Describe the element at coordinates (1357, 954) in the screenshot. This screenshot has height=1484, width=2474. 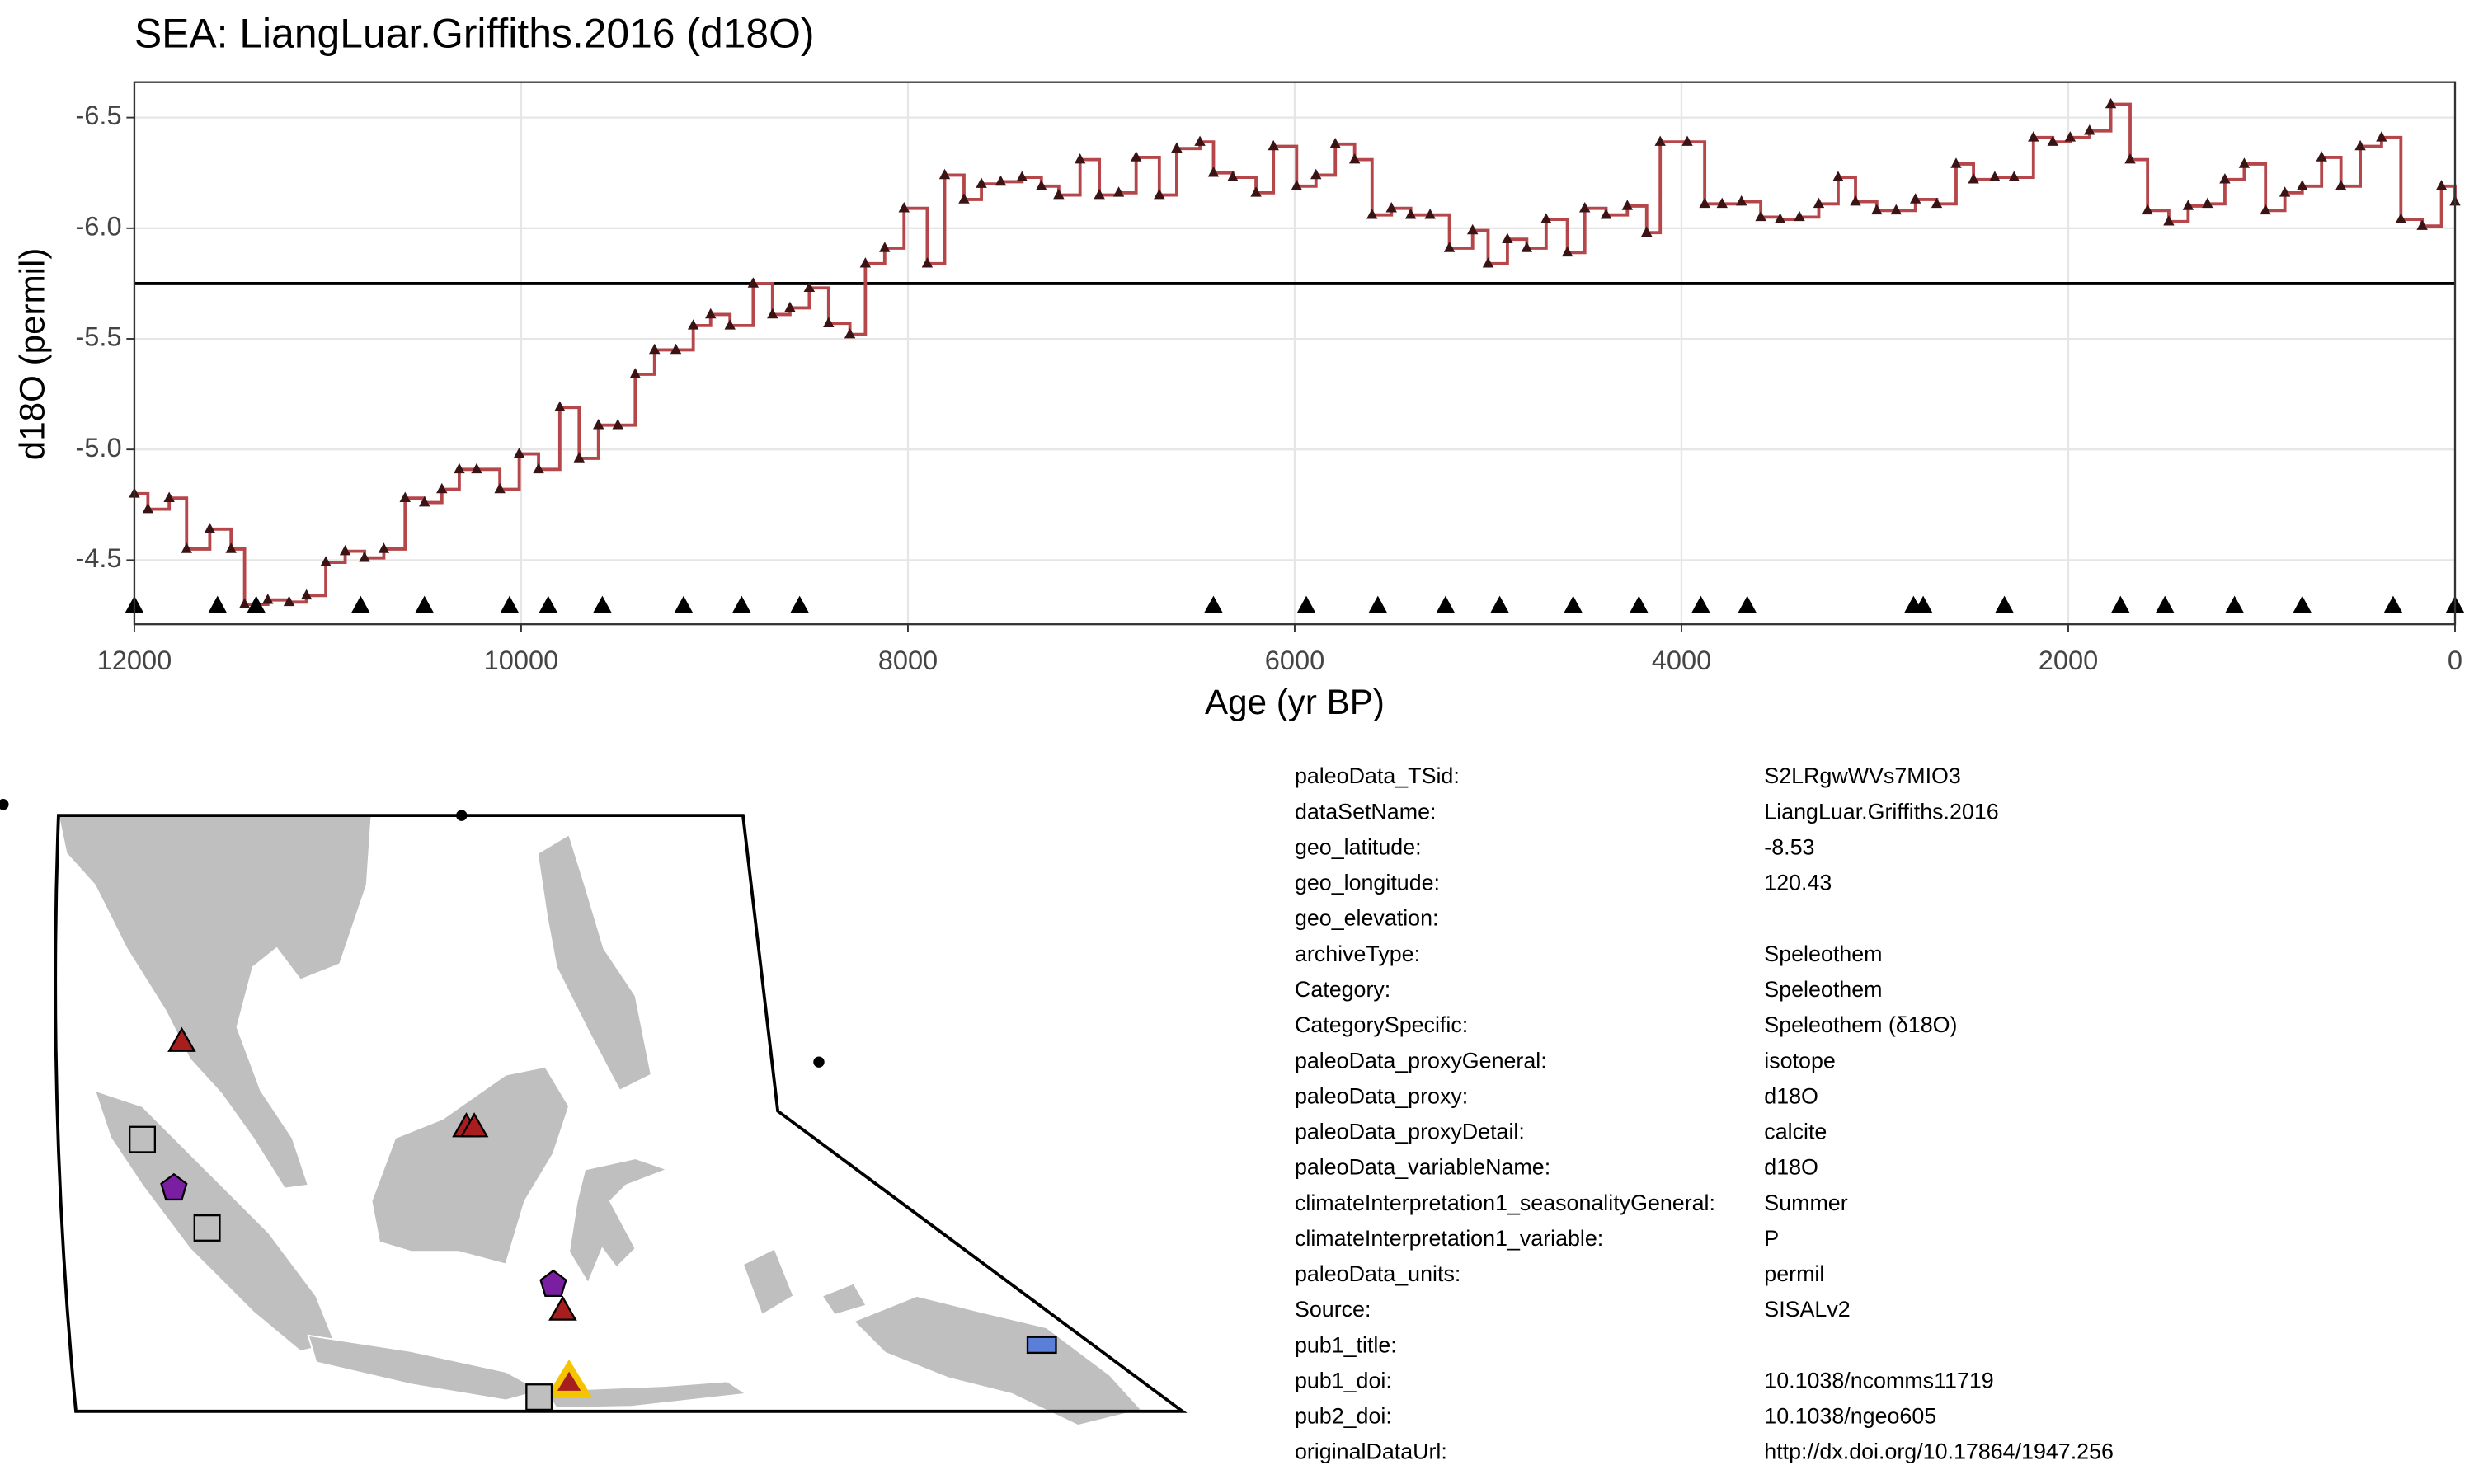
I see `metadata-key: archiveType:` at that location.